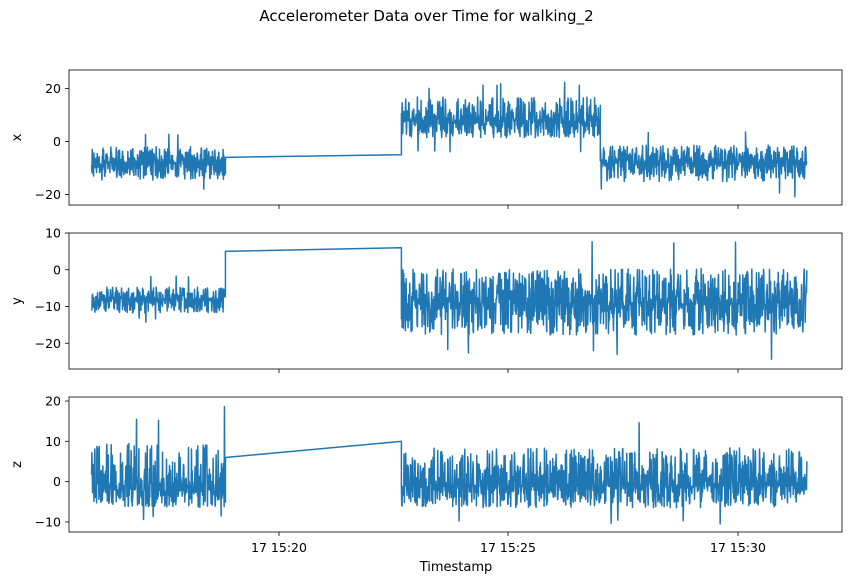  What do you see at coordinates (456, 567) in the screenshot?
I see `x-axis-label: Timestamp` at bounding box center [456, 567].